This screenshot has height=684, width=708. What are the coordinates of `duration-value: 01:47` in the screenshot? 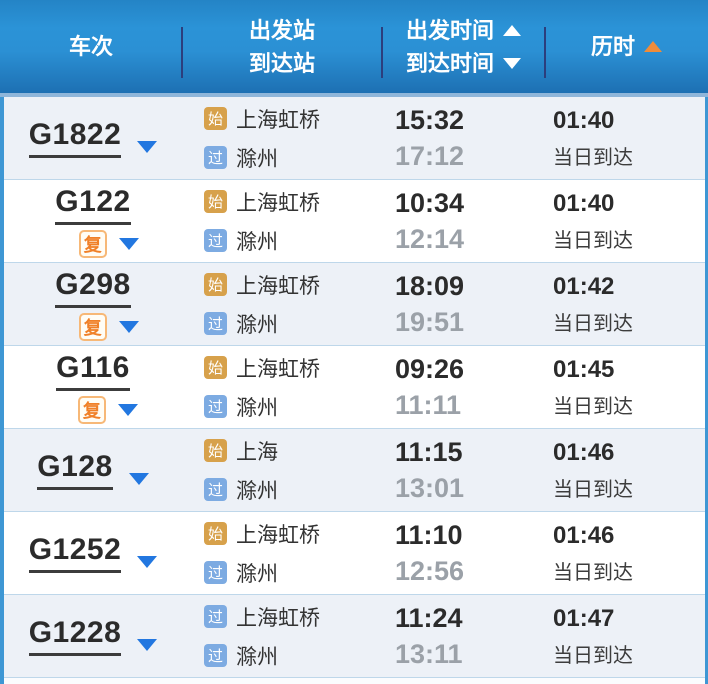 It's located at (584, 618).